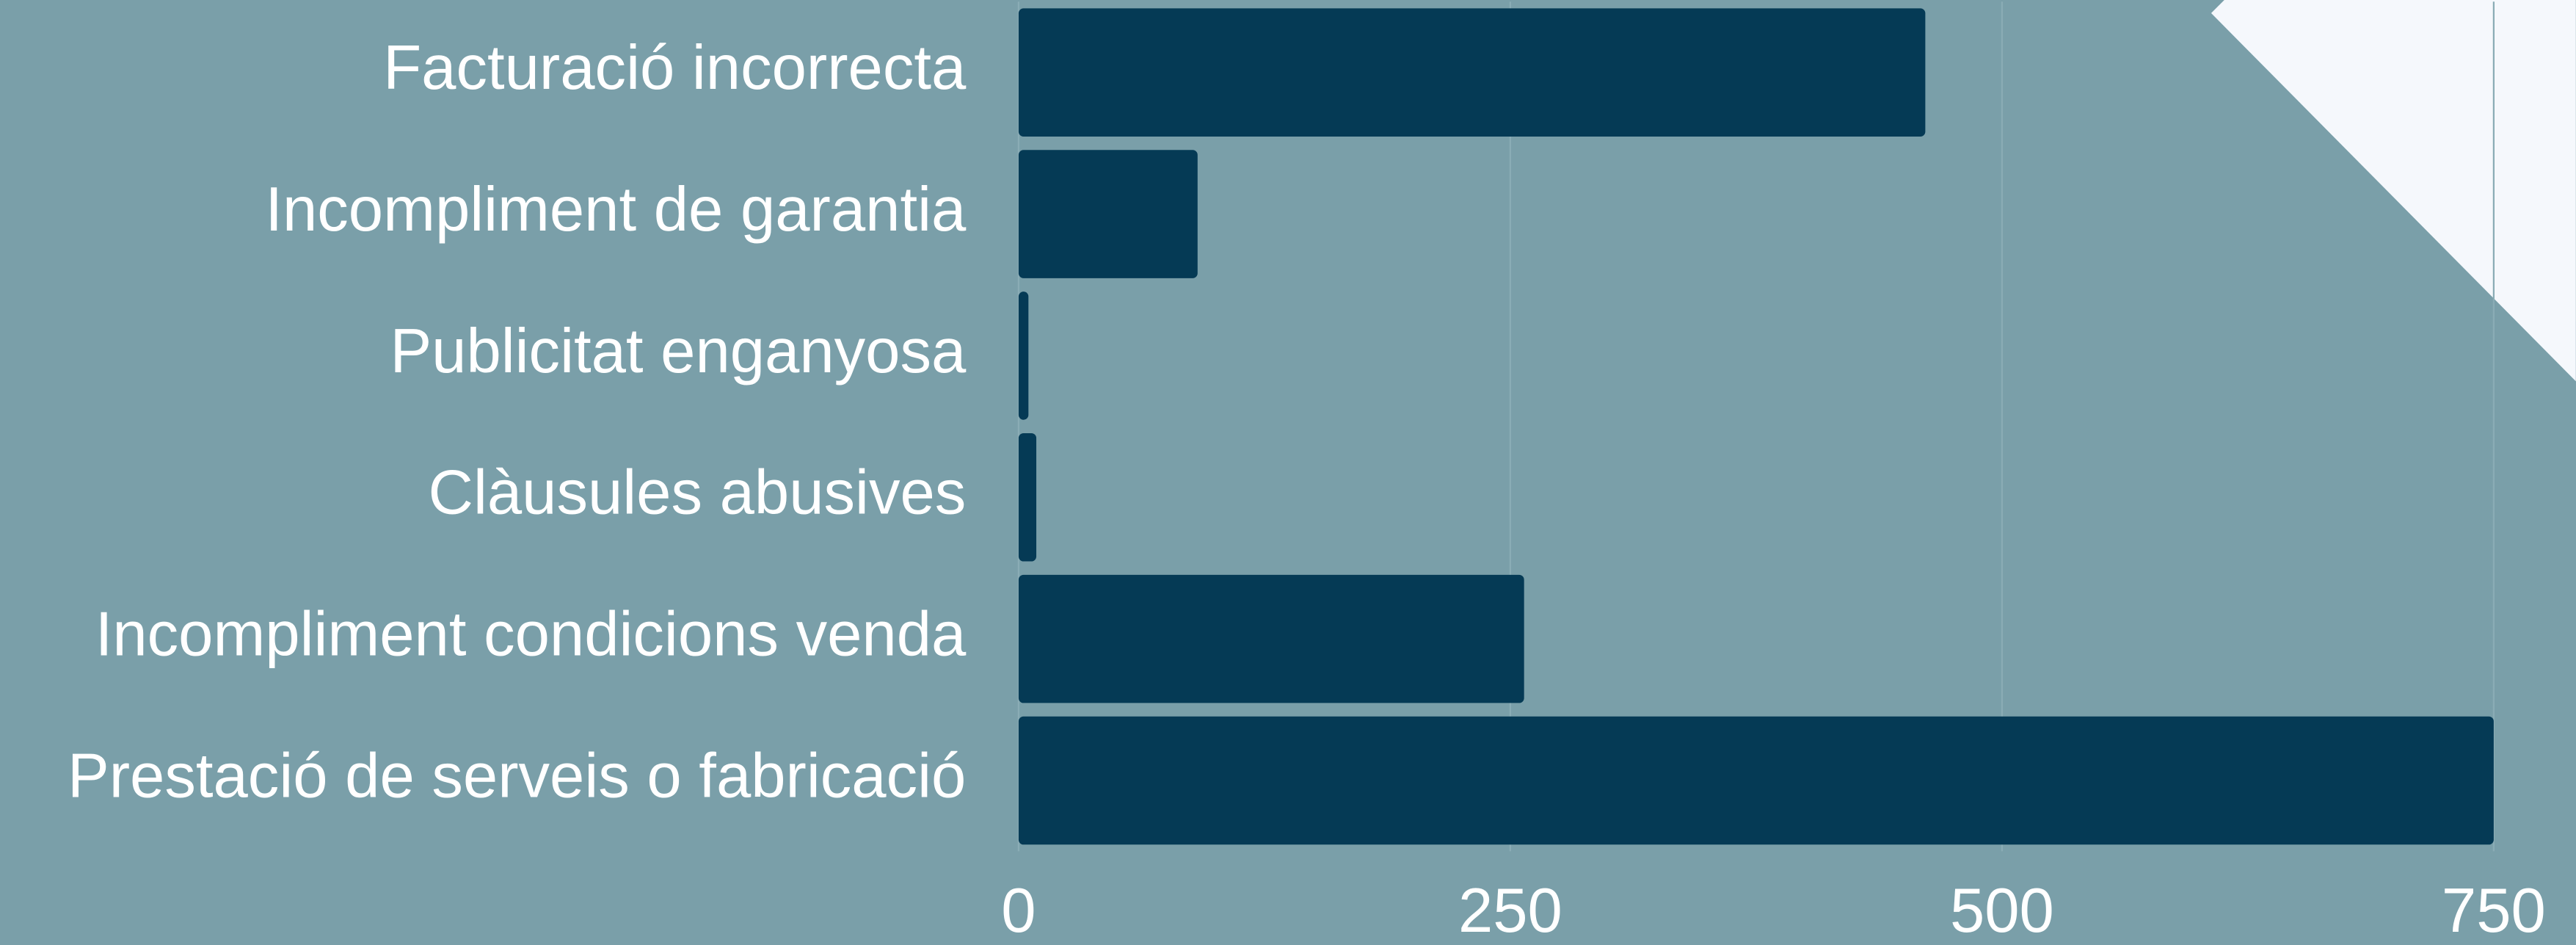 The height and width of the screenshot is (945, 2576). What do you see at coordinates (2002, 910) in the screenshot?
I see `x-tick-label: 500` at bounding box center [2002, 910].